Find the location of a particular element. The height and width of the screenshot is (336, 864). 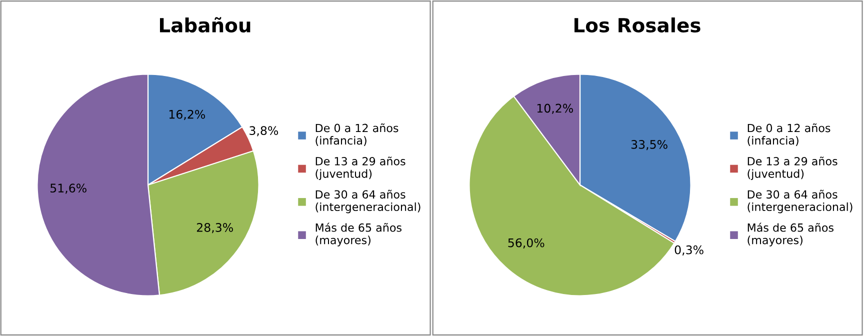

data-label: 10,2% is located at coordinates (555, 109).